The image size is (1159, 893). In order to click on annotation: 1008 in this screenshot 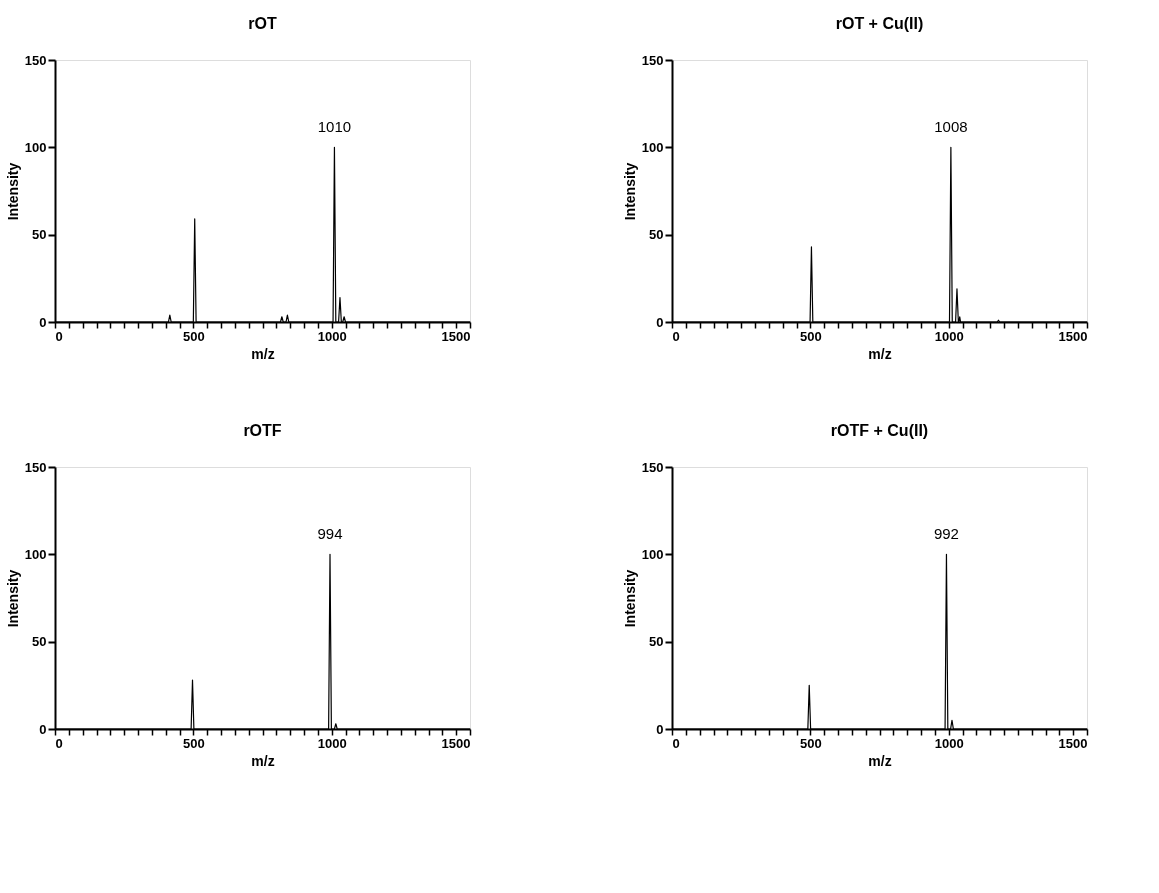, I will do `click(951, 127)`.